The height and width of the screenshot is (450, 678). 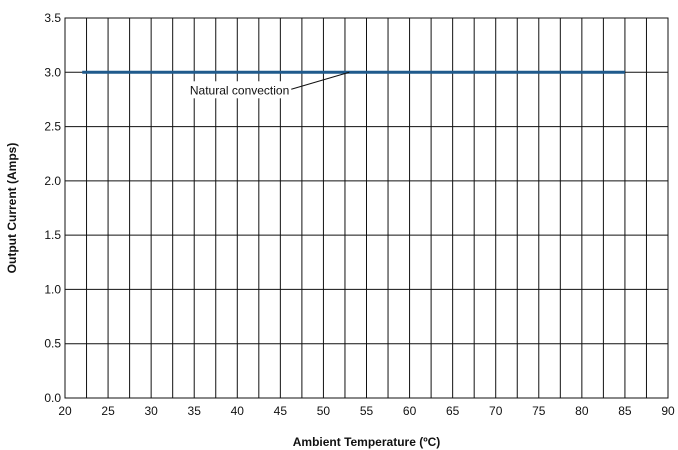 I want to click on y-tick-labels: 0.0 0.5 1.0 1.5 2.0 2.5 3.0 3.5, so click(x=52, y=208).